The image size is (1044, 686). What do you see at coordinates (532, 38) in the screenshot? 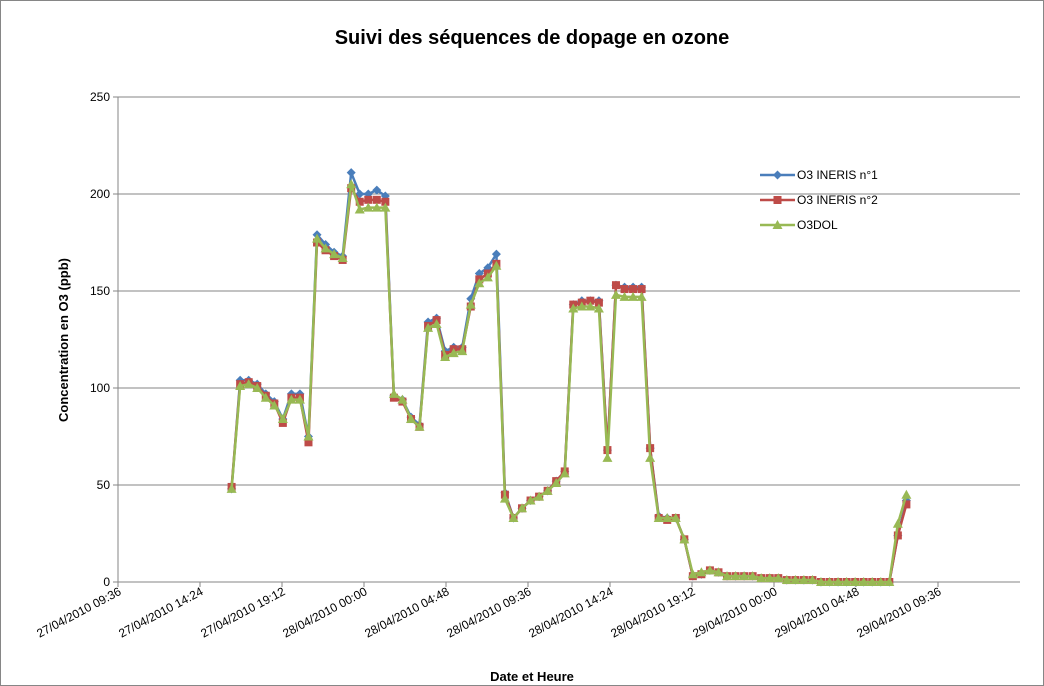
I see `chart-title: Suivi des séquences de dopage en ozone` at bounding box center [532, 38].